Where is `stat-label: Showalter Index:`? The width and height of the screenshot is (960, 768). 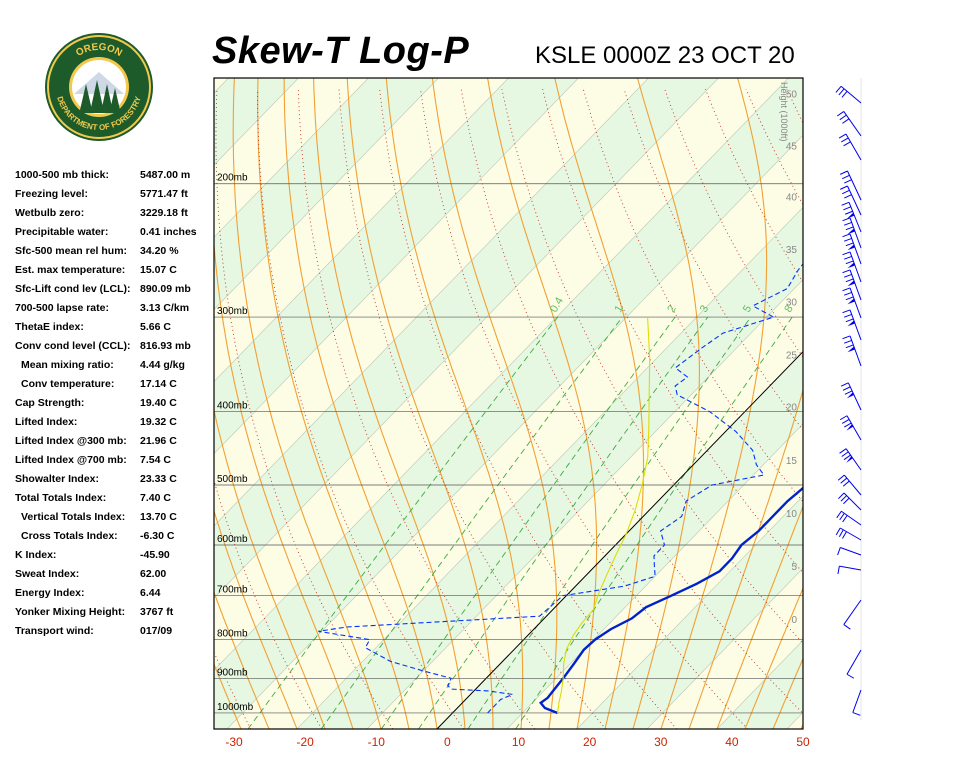
stat-label: Showalter Index: is located at coordinates (57, 479).